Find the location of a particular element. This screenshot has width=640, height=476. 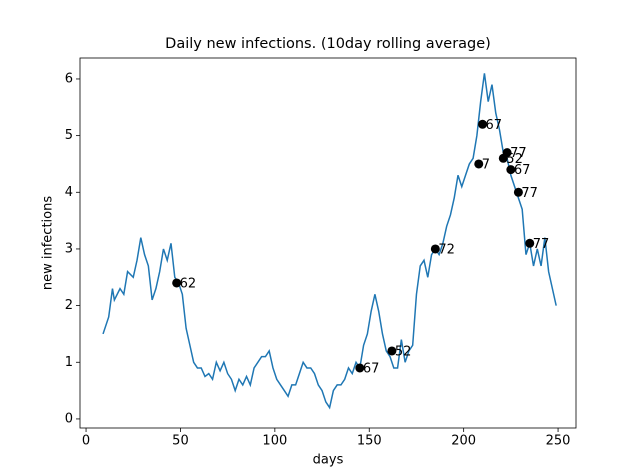

y-tick-label: 1 is located at coordinates (69, 362).